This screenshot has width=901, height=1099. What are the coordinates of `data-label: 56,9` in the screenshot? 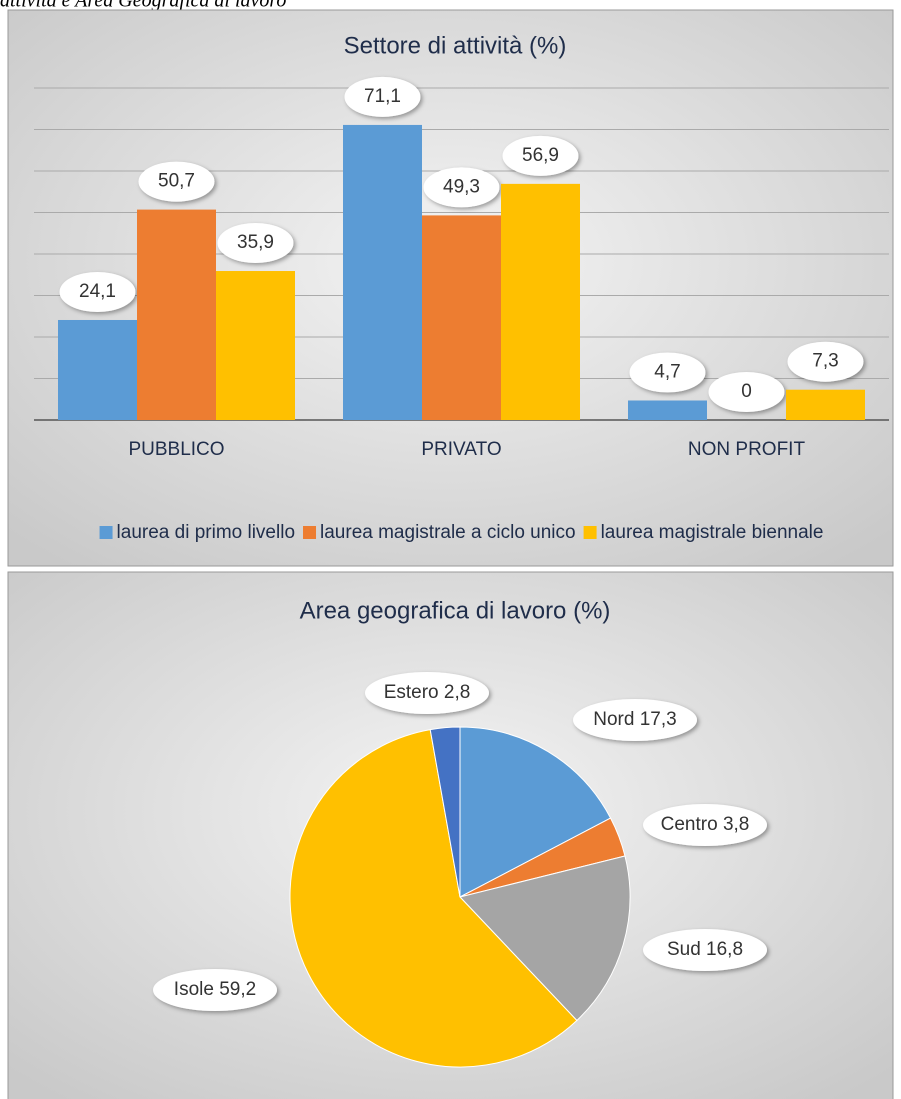 It's located at (540, 155).